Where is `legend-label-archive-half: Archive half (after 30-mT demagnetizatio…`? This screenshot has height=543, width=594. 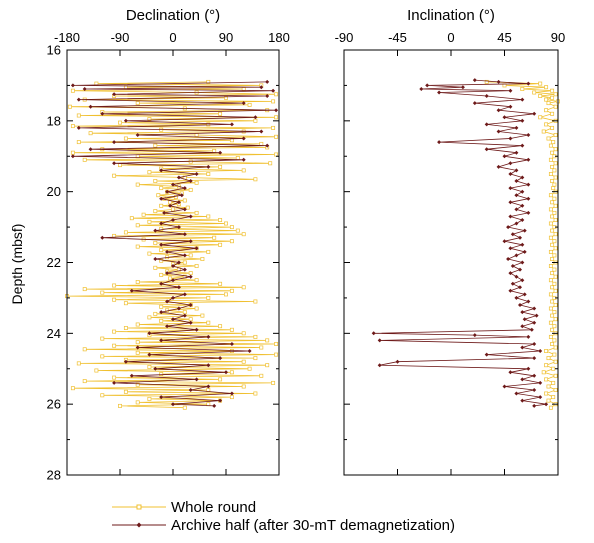
legend-label-archive-half: Archive half (after 30-mT demagnetizatio… is located at coordinates (313, 525).